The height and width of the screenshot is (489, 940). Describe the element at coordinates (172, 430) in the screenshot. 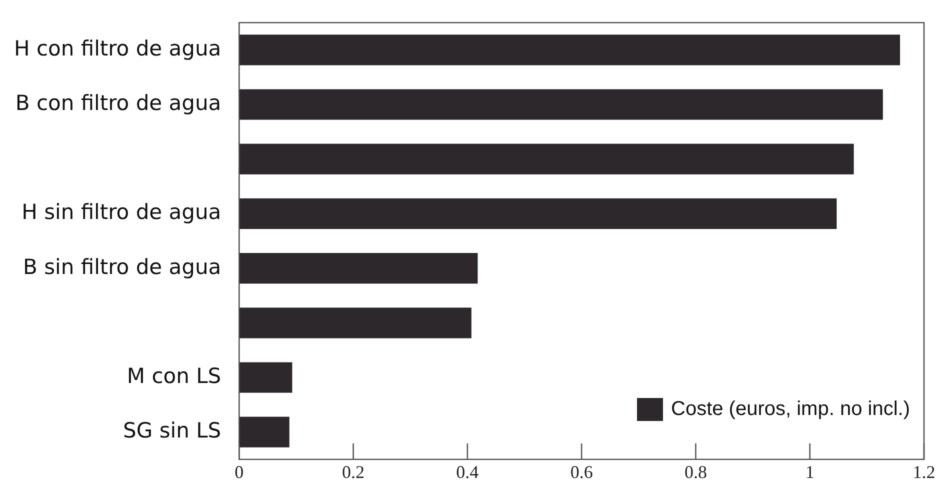

I see `y-tick-label: SG sin LS` at that location.